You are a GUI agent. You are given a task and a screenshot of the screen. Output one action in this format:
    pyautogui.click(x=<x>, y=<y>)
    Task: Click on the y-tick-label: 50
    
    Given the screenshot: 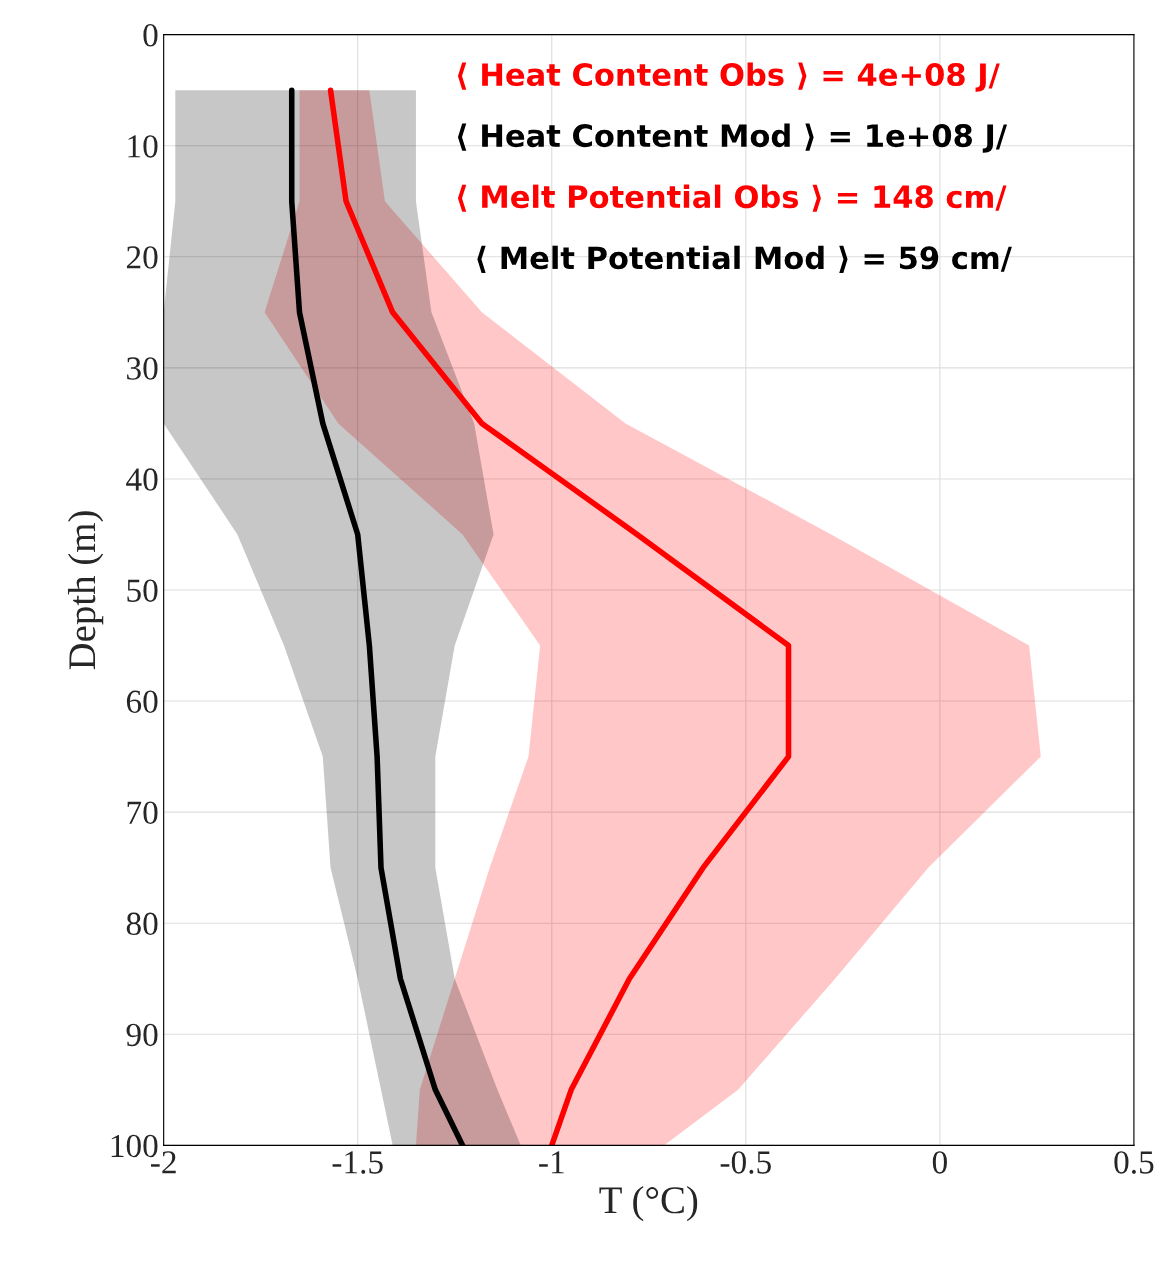 What is the action you would take?
    pyautogui.click(x=142, y=590)
    